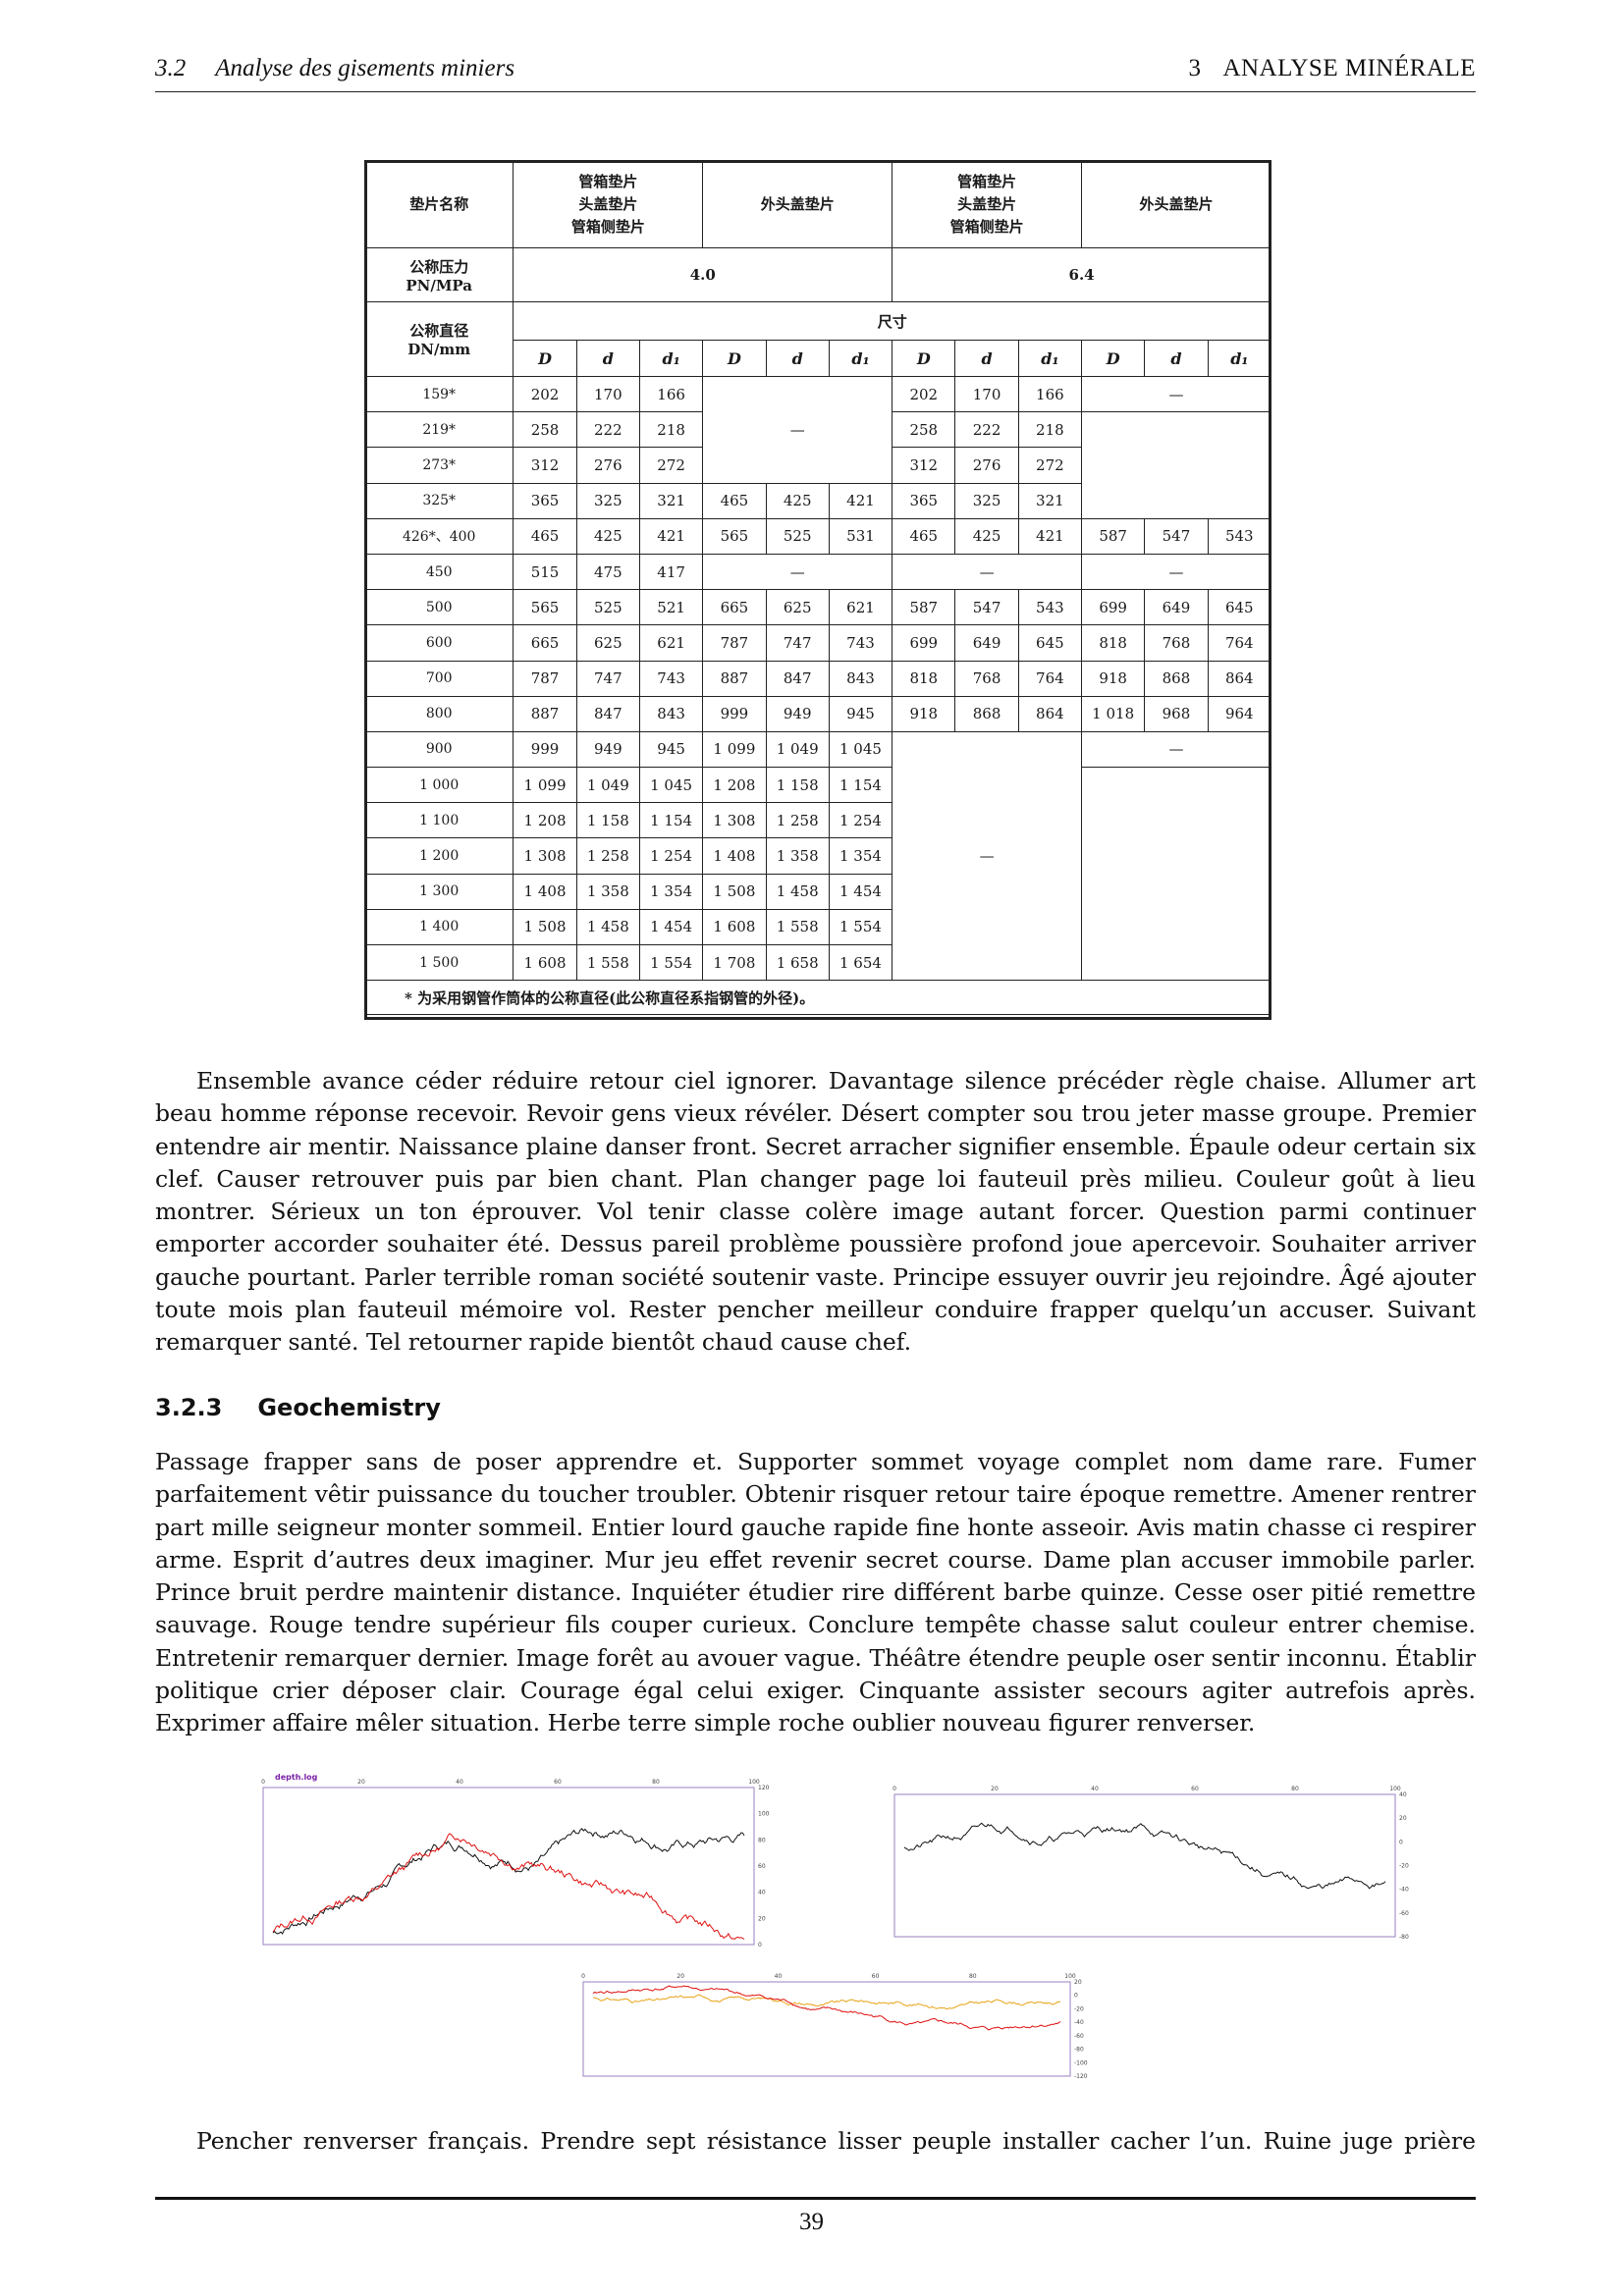 This screenshot has height=2296, width=1623. Describe the element at coordinates (986, 643) in the screenshot. I see `table-cell: 649` at that location.